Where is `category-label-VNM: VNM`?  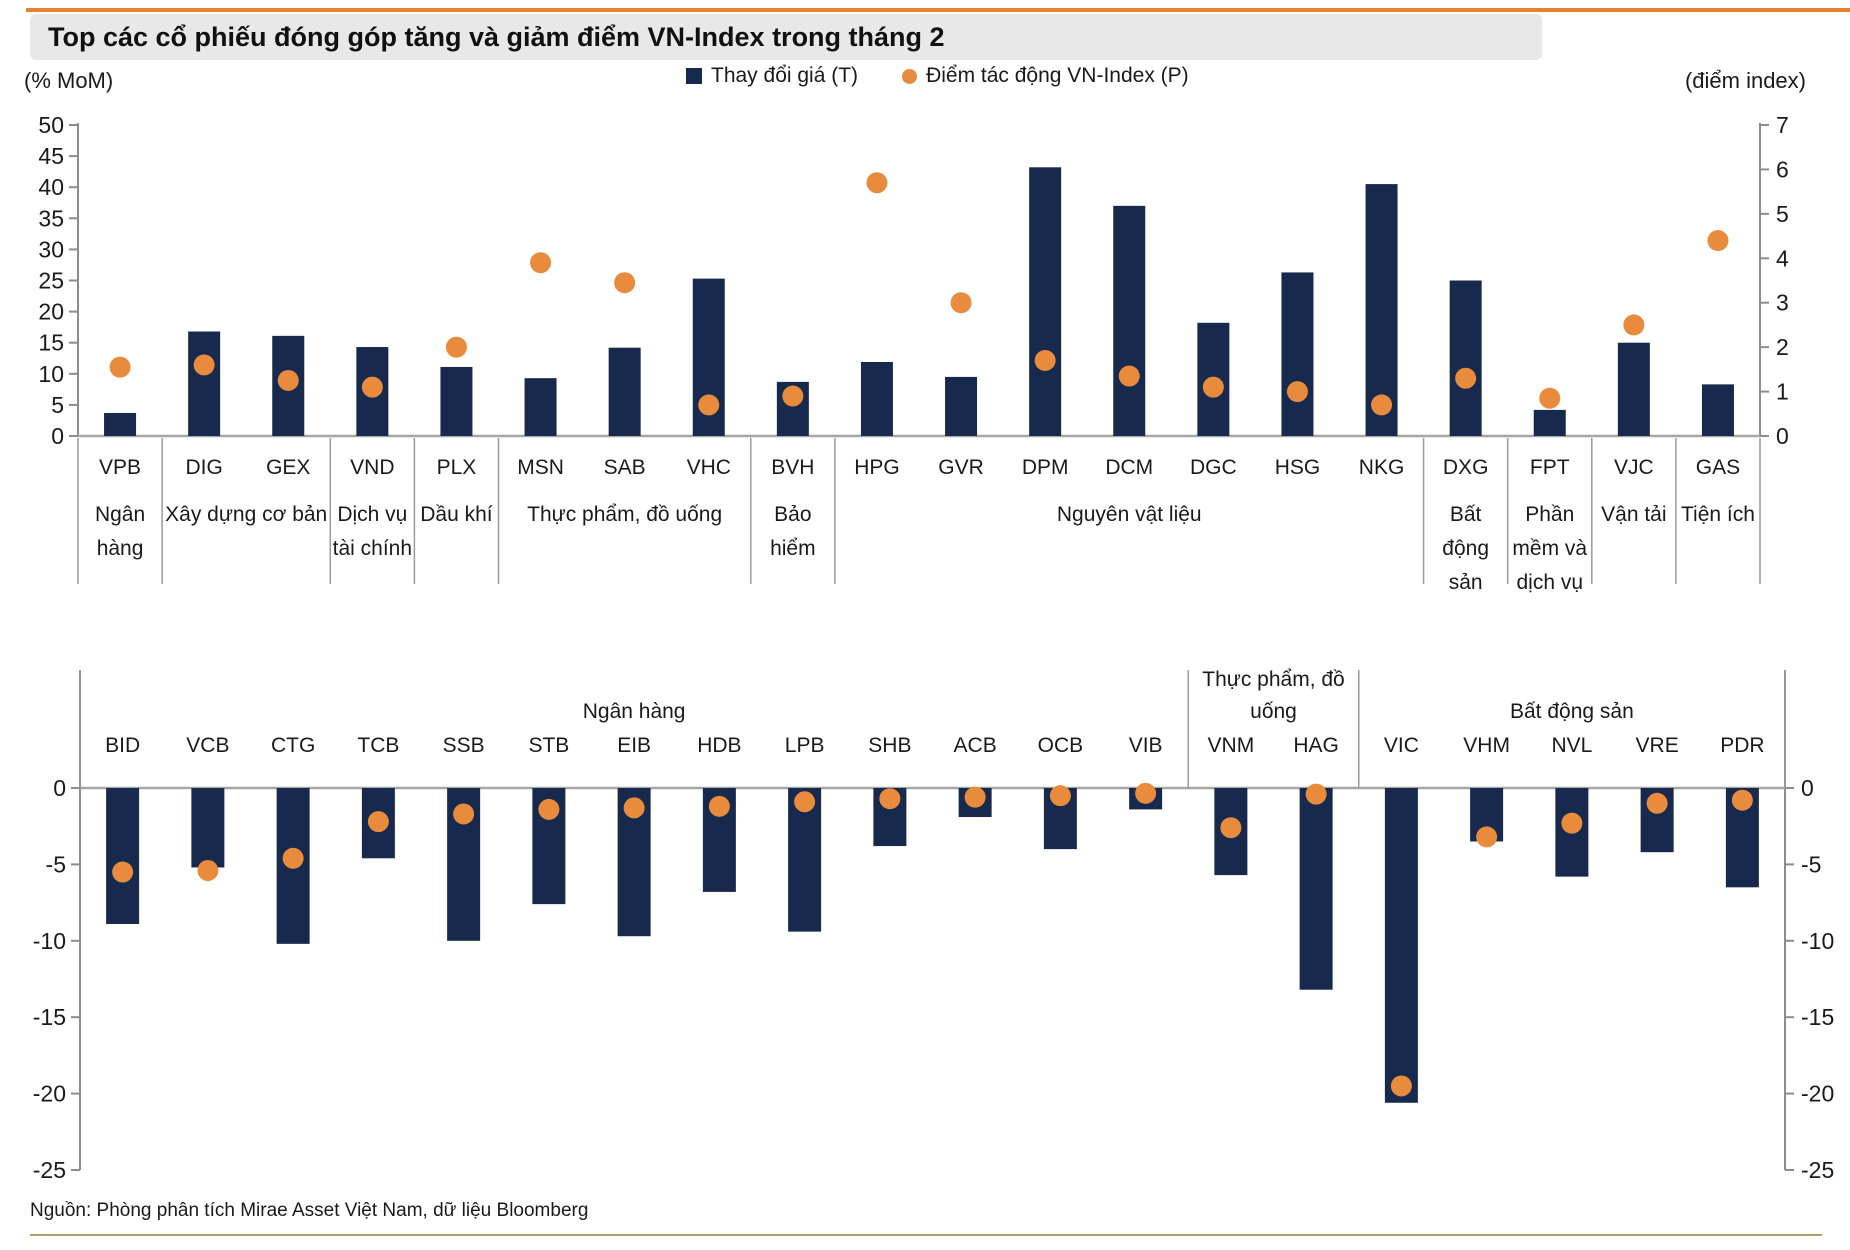
category-label-VNM: VNM is located at coordinates (1231, 745).